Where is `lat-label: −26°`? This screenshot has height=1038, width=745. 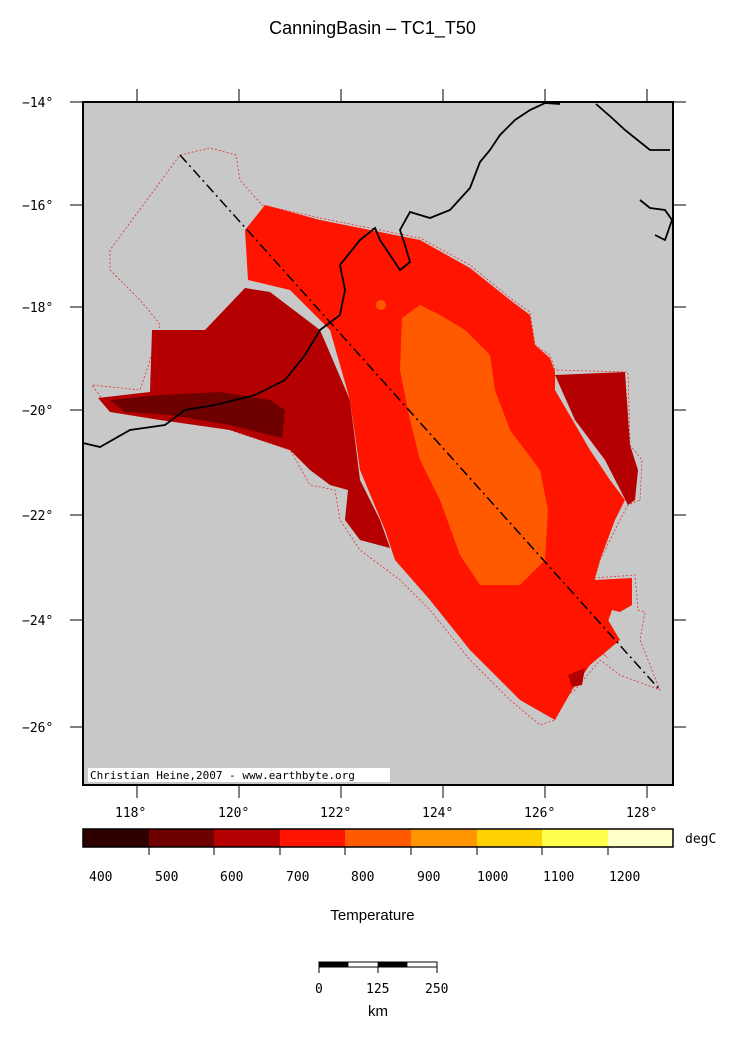 lat-label: −26° is located at coordinates (37, 728).